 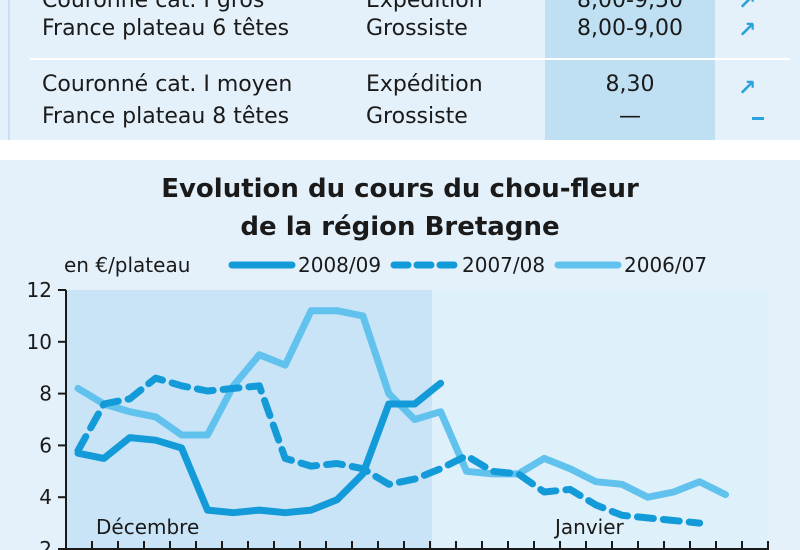 What do you see at coordinates (153, 6) in the screenshot?
I see `table-row-product: Couronné cat. I gros` at bounding box center [153, 6].